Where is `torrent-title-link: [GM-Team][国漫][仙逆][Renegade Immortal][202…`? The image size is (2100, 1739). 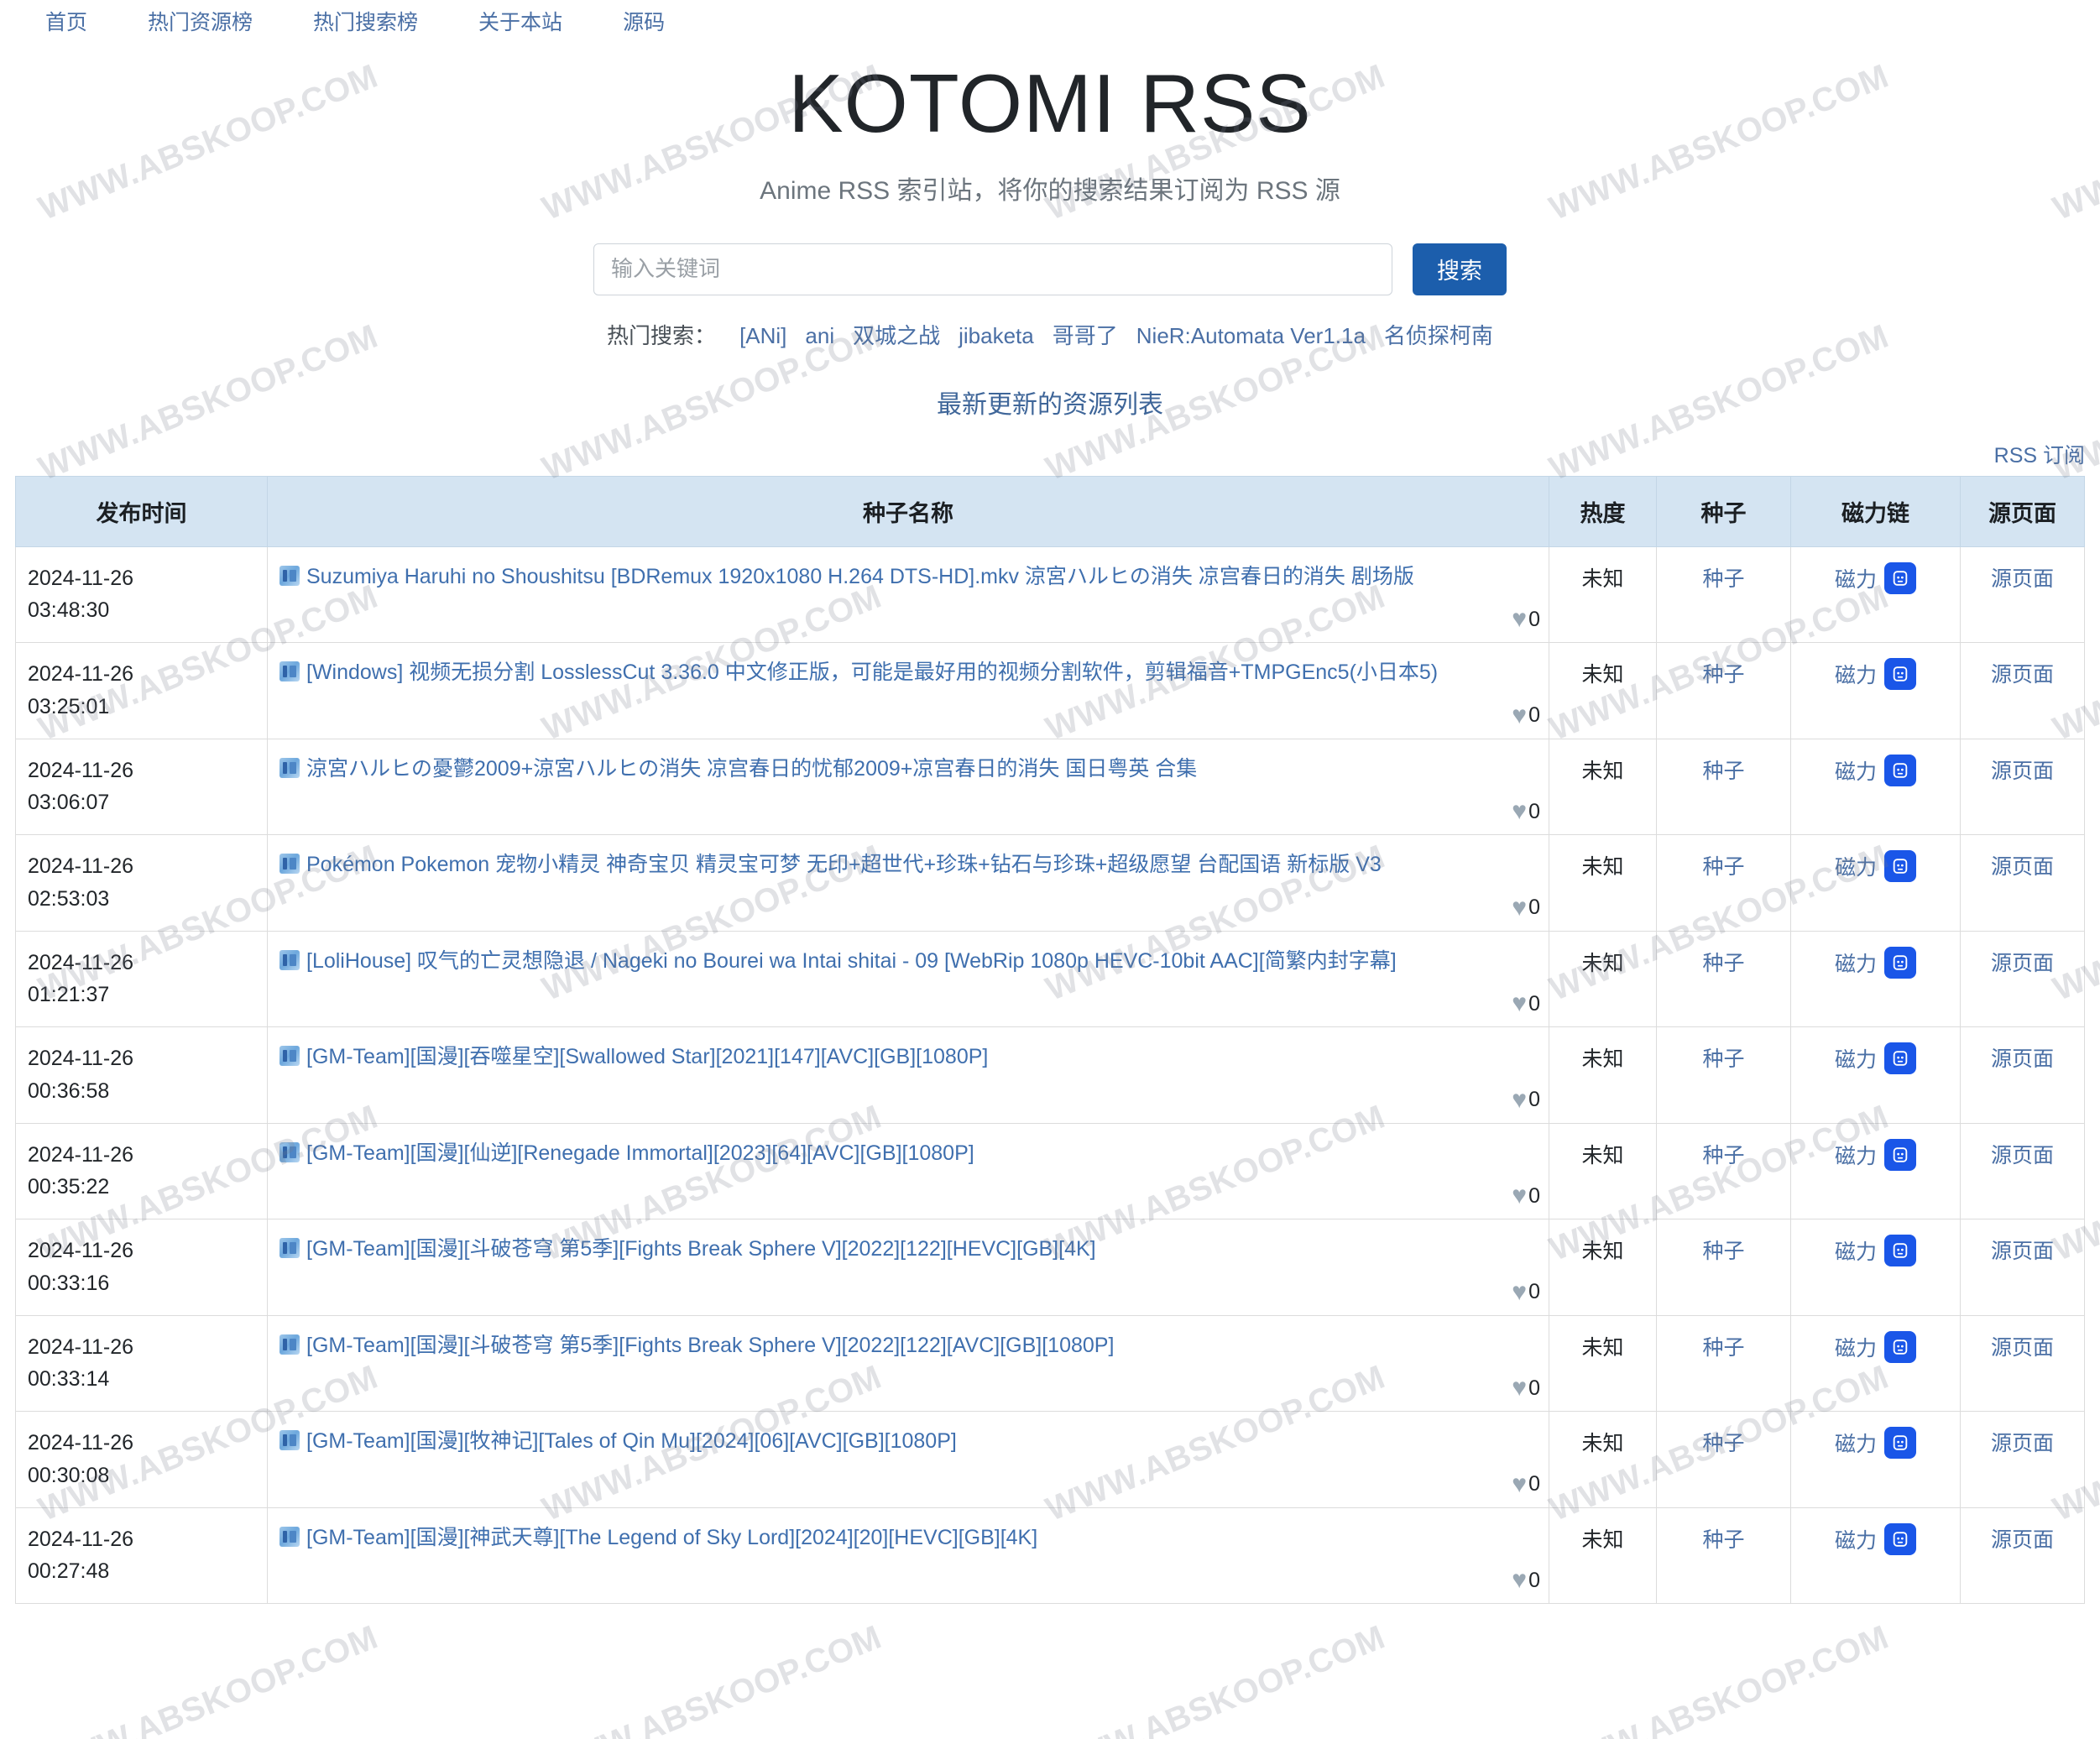
torrent-title-link: [GM-Team][国漫][仙逆][Renegade Immortal][202… is located at coordinates (640, 1153).